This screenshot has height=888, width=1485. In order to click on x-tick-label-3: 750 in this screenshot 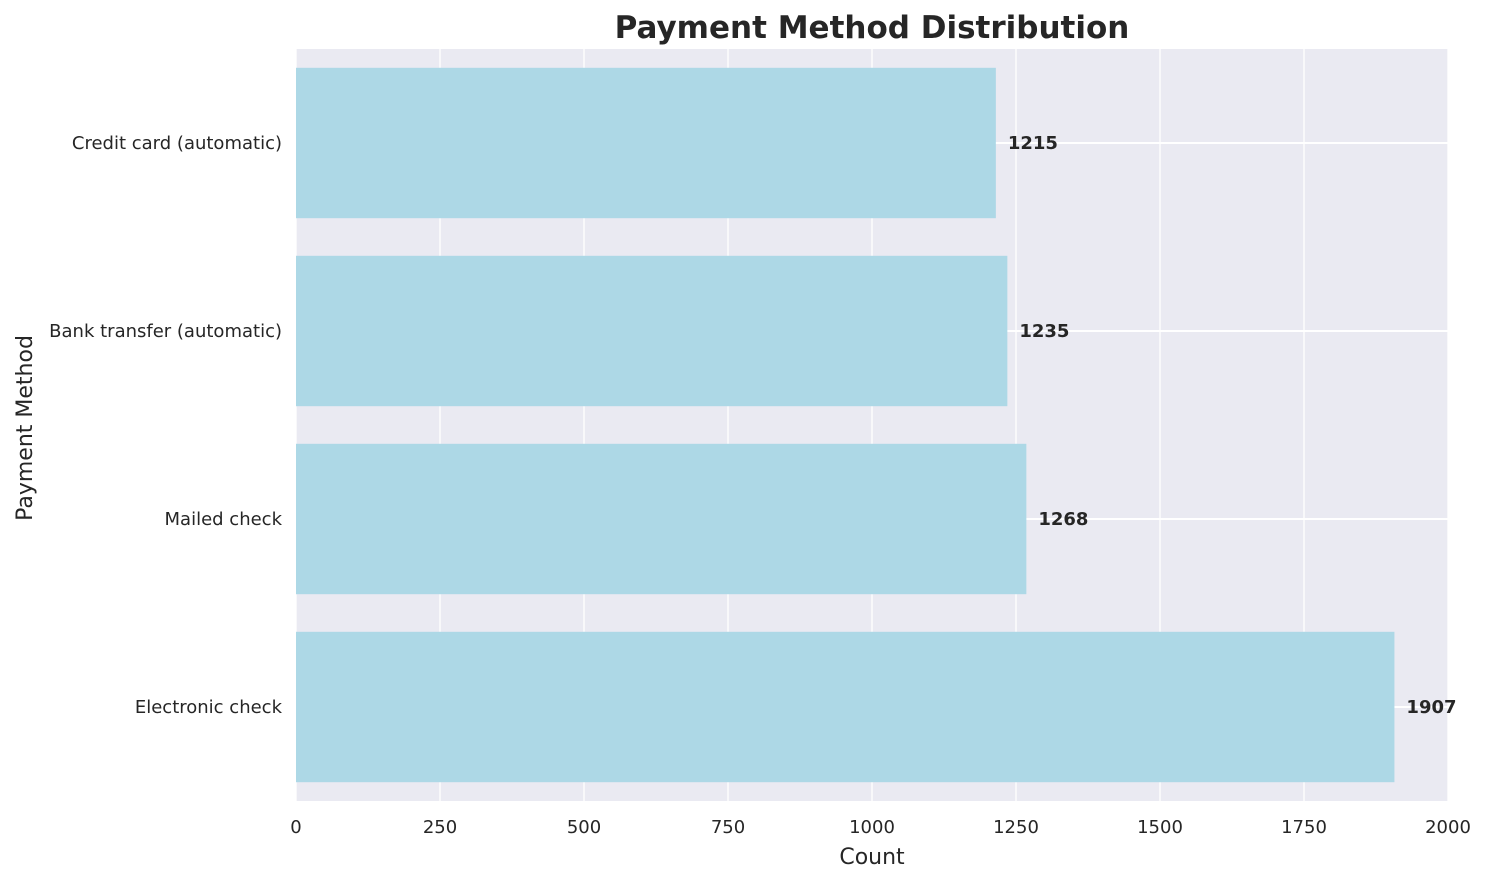, I will do `click(728, 827)`.